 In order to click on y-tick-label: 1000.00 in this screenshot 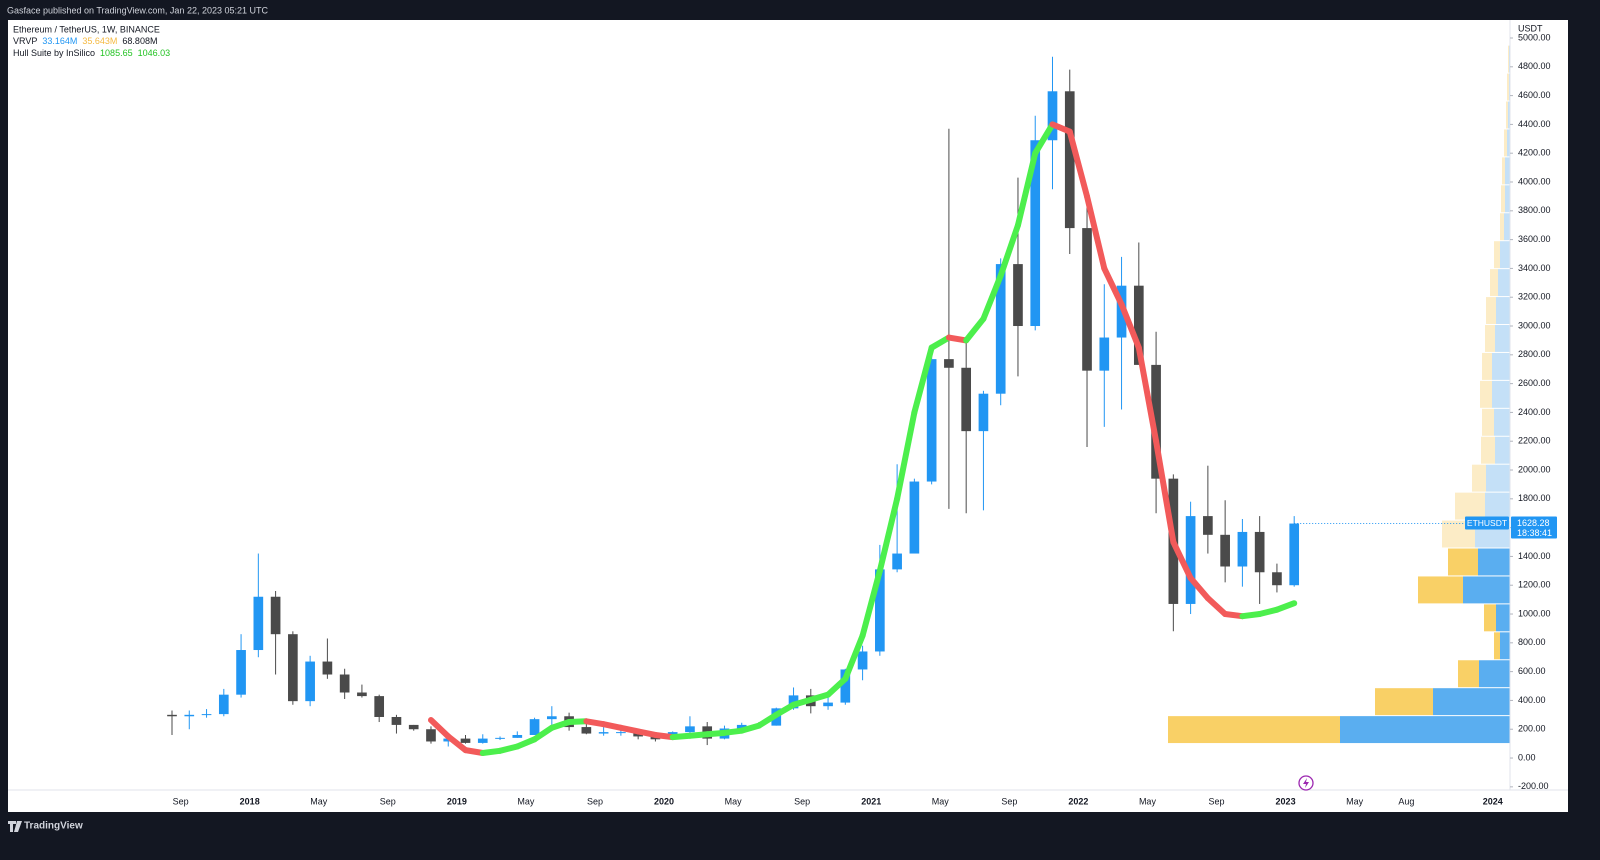, I will do `click(1534, 613)`.